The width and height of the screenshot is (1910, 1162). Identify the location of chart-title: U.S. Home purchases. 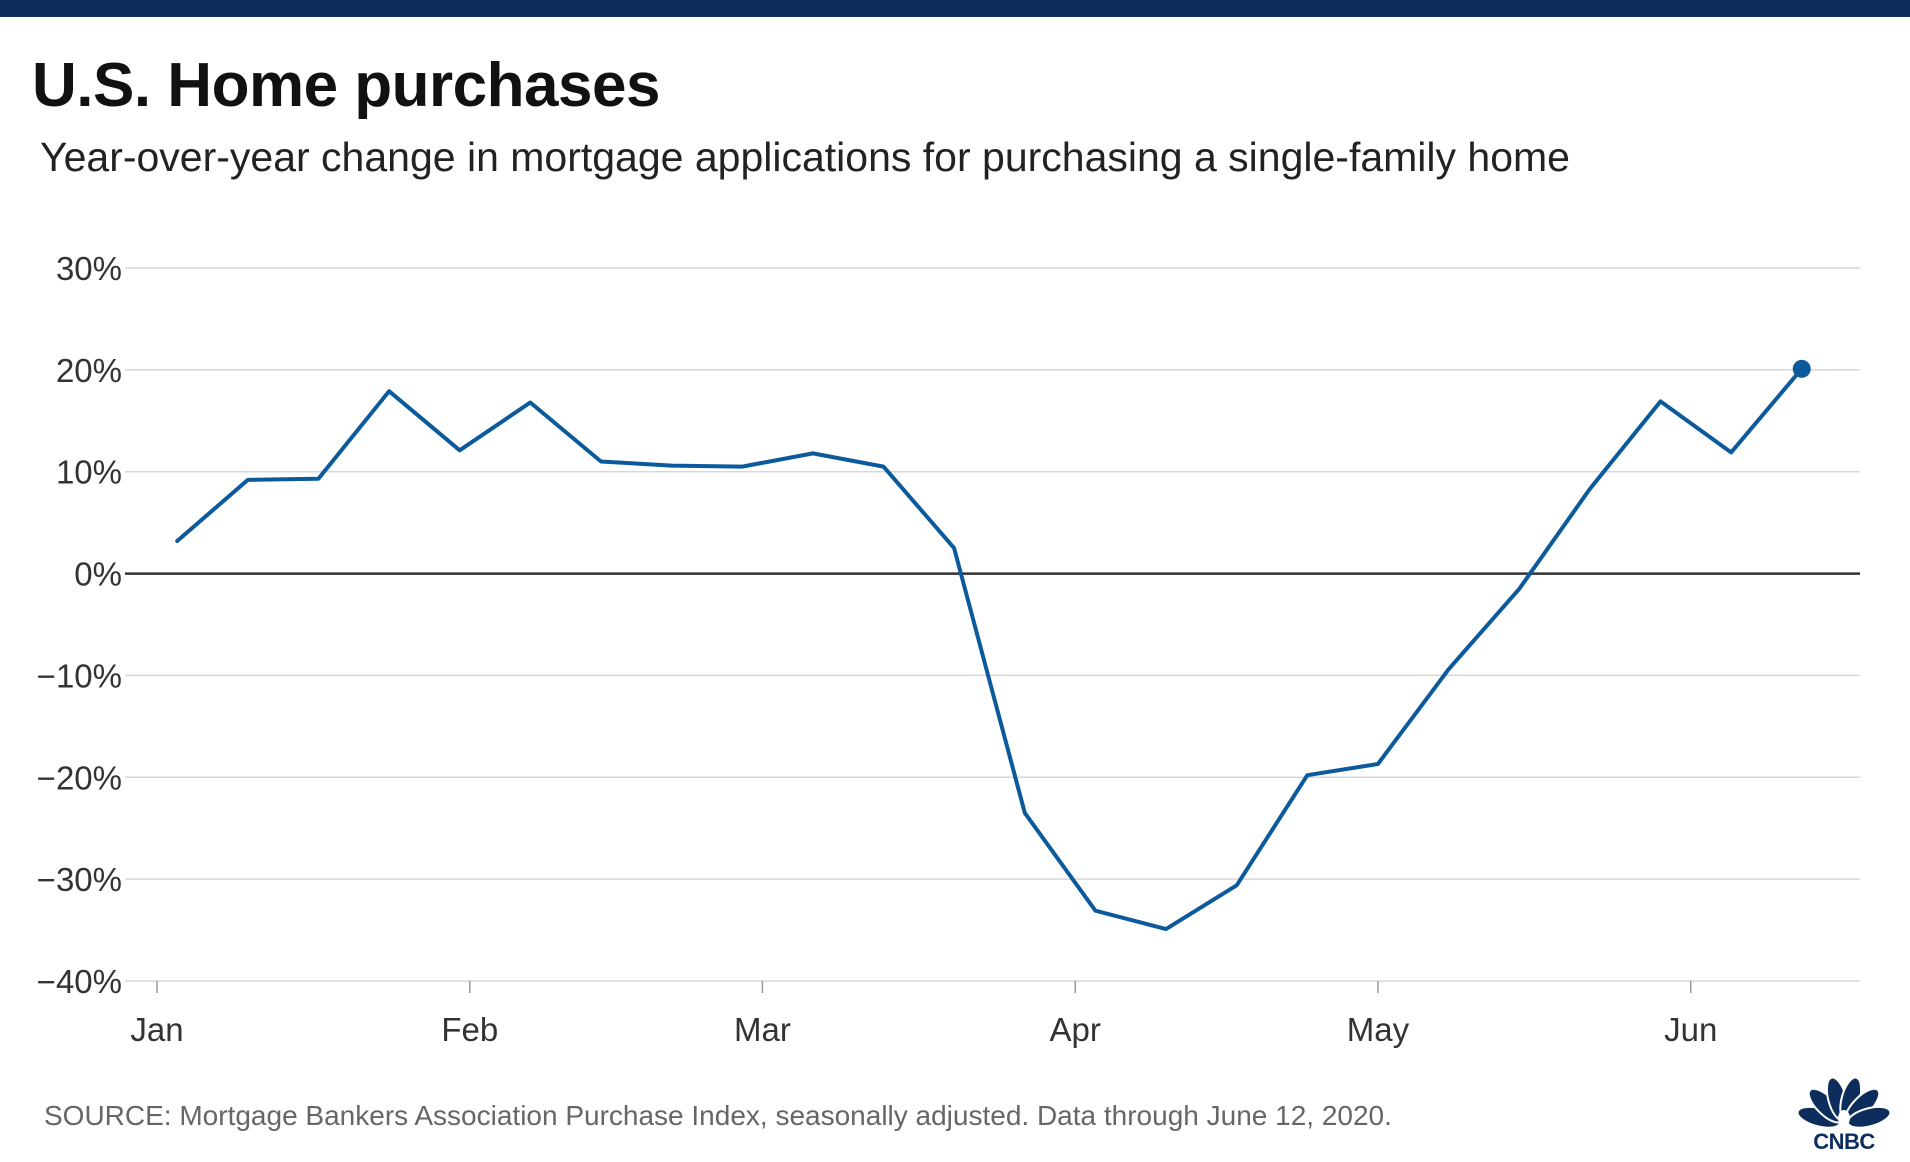
(346, 85).